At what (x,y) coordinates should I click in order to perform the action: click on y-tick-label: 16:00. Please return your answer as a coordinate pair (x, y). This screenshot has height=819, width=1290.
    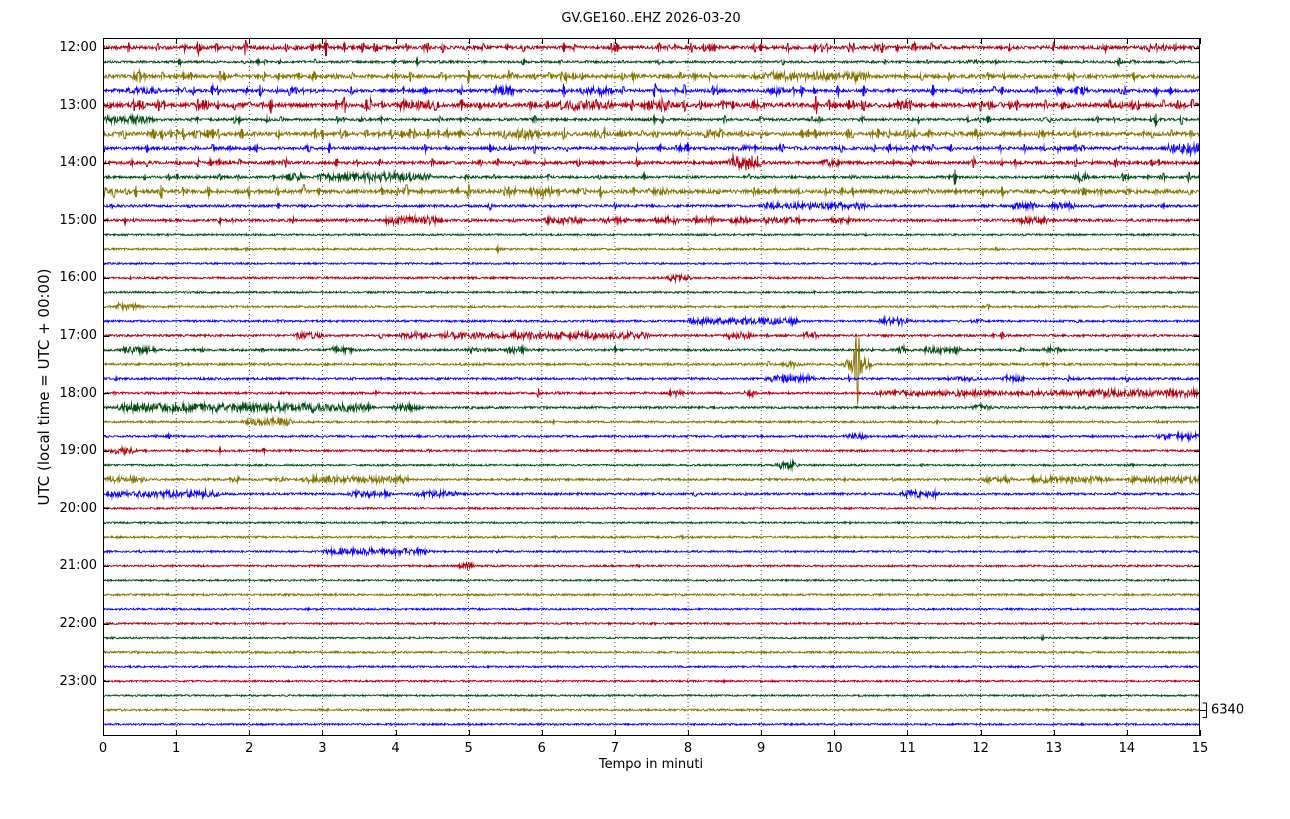
    Looking at the image, I should click on (78, 278).